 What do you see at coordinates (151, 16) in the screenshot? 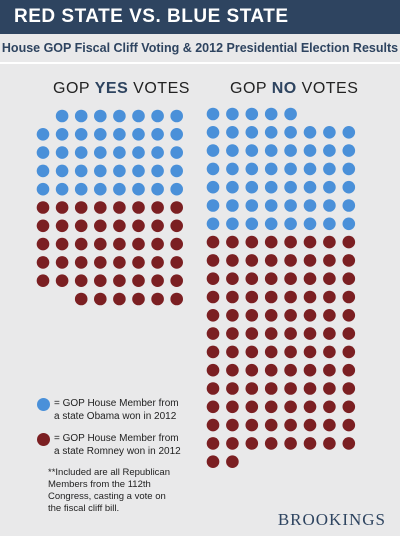
I see `page-title: RED STATE VS. BLUE STATE` at bounding box center [151, 16].